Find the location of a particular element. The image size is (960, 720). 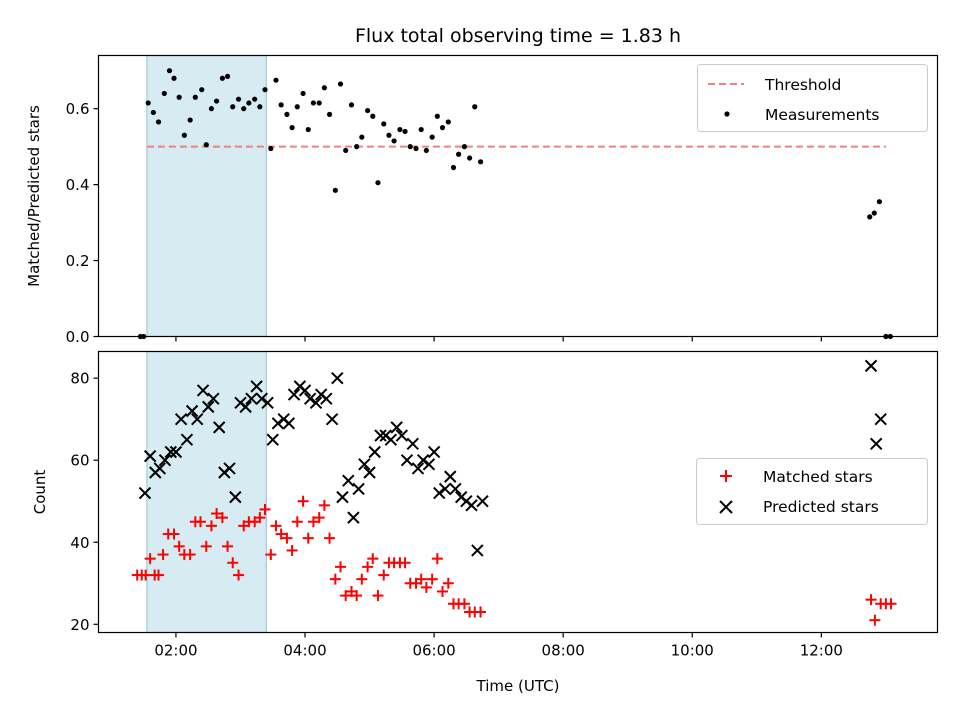

legend-matched-swatch is located at coordinates (726, 476).